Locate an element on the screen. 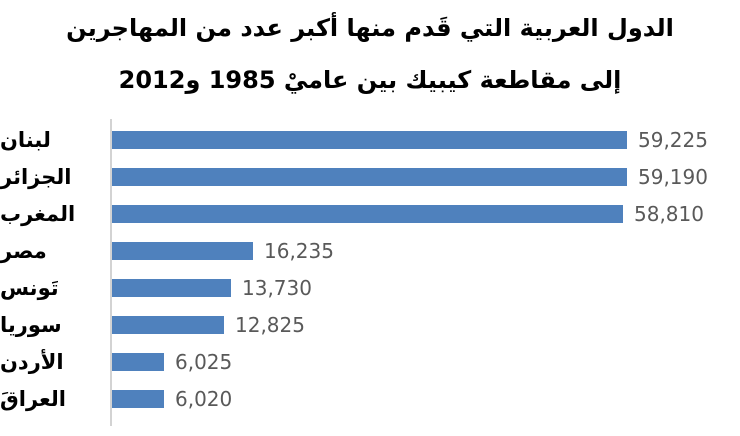 The height and width of the screenshot is (436, 740). bar-cell: 59,190 is located at coordinates (426, 177).